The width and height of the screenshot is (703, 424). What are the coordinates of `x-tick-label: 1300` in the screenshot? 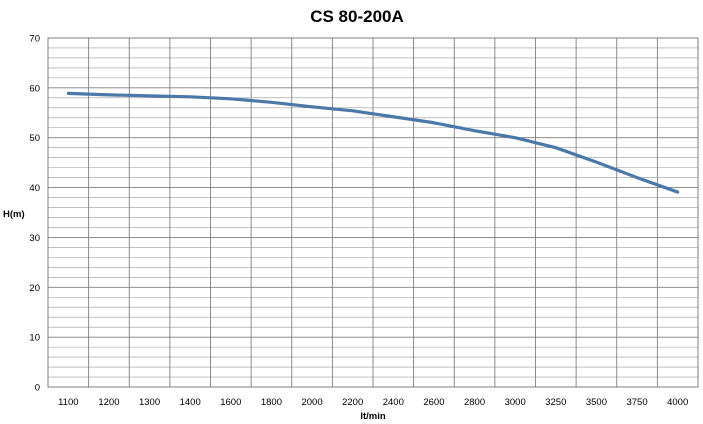 It's located at (149, 402).